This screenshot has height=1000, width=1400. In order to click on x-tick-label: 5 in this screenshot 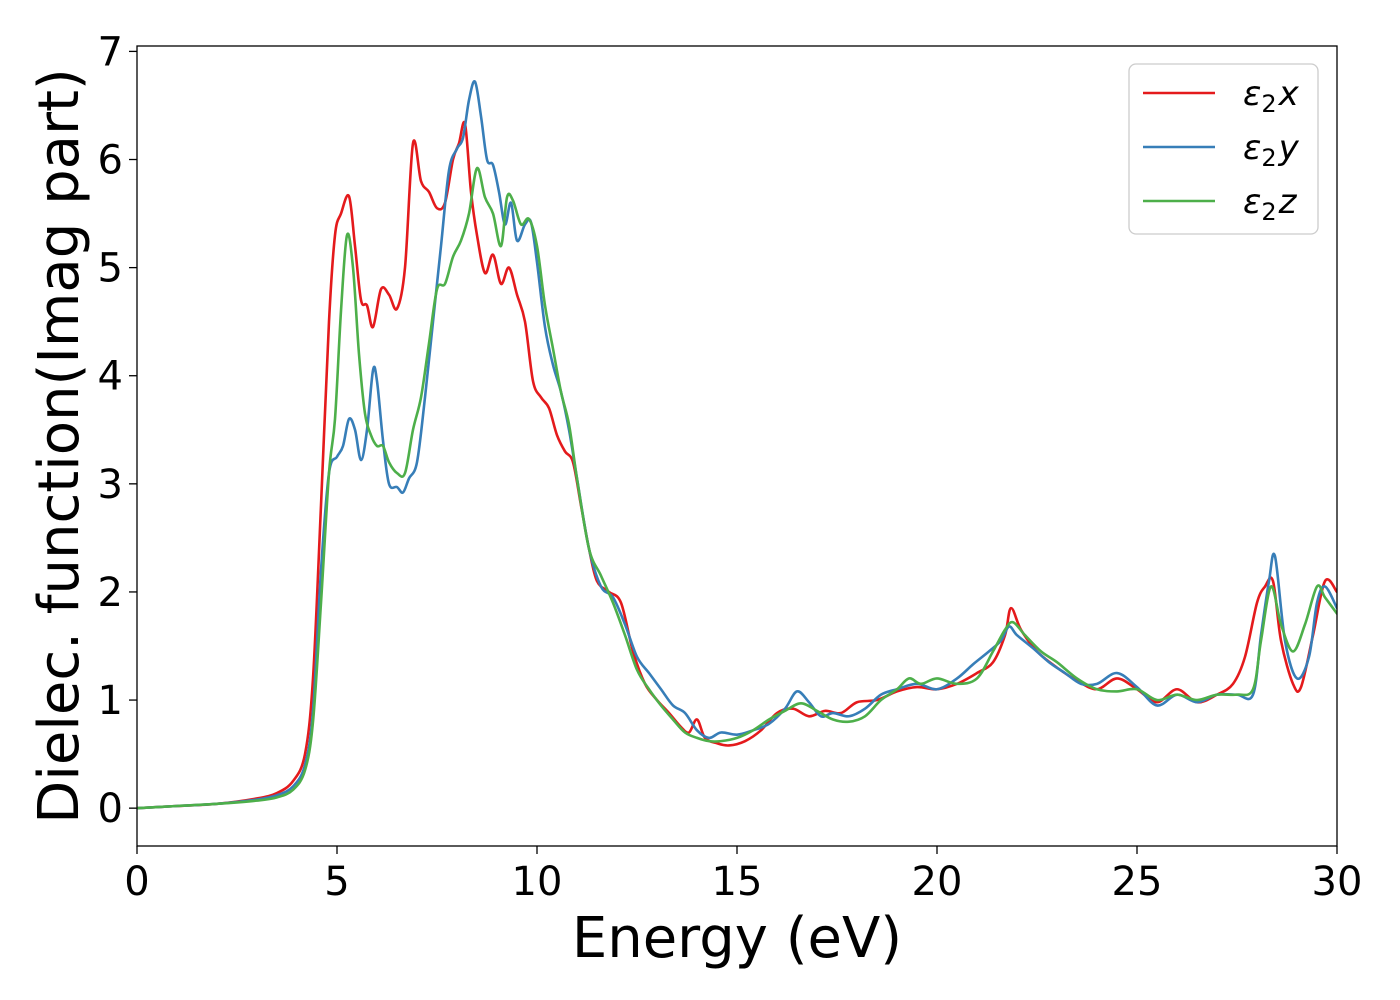, I will do `click(336, 882)`.